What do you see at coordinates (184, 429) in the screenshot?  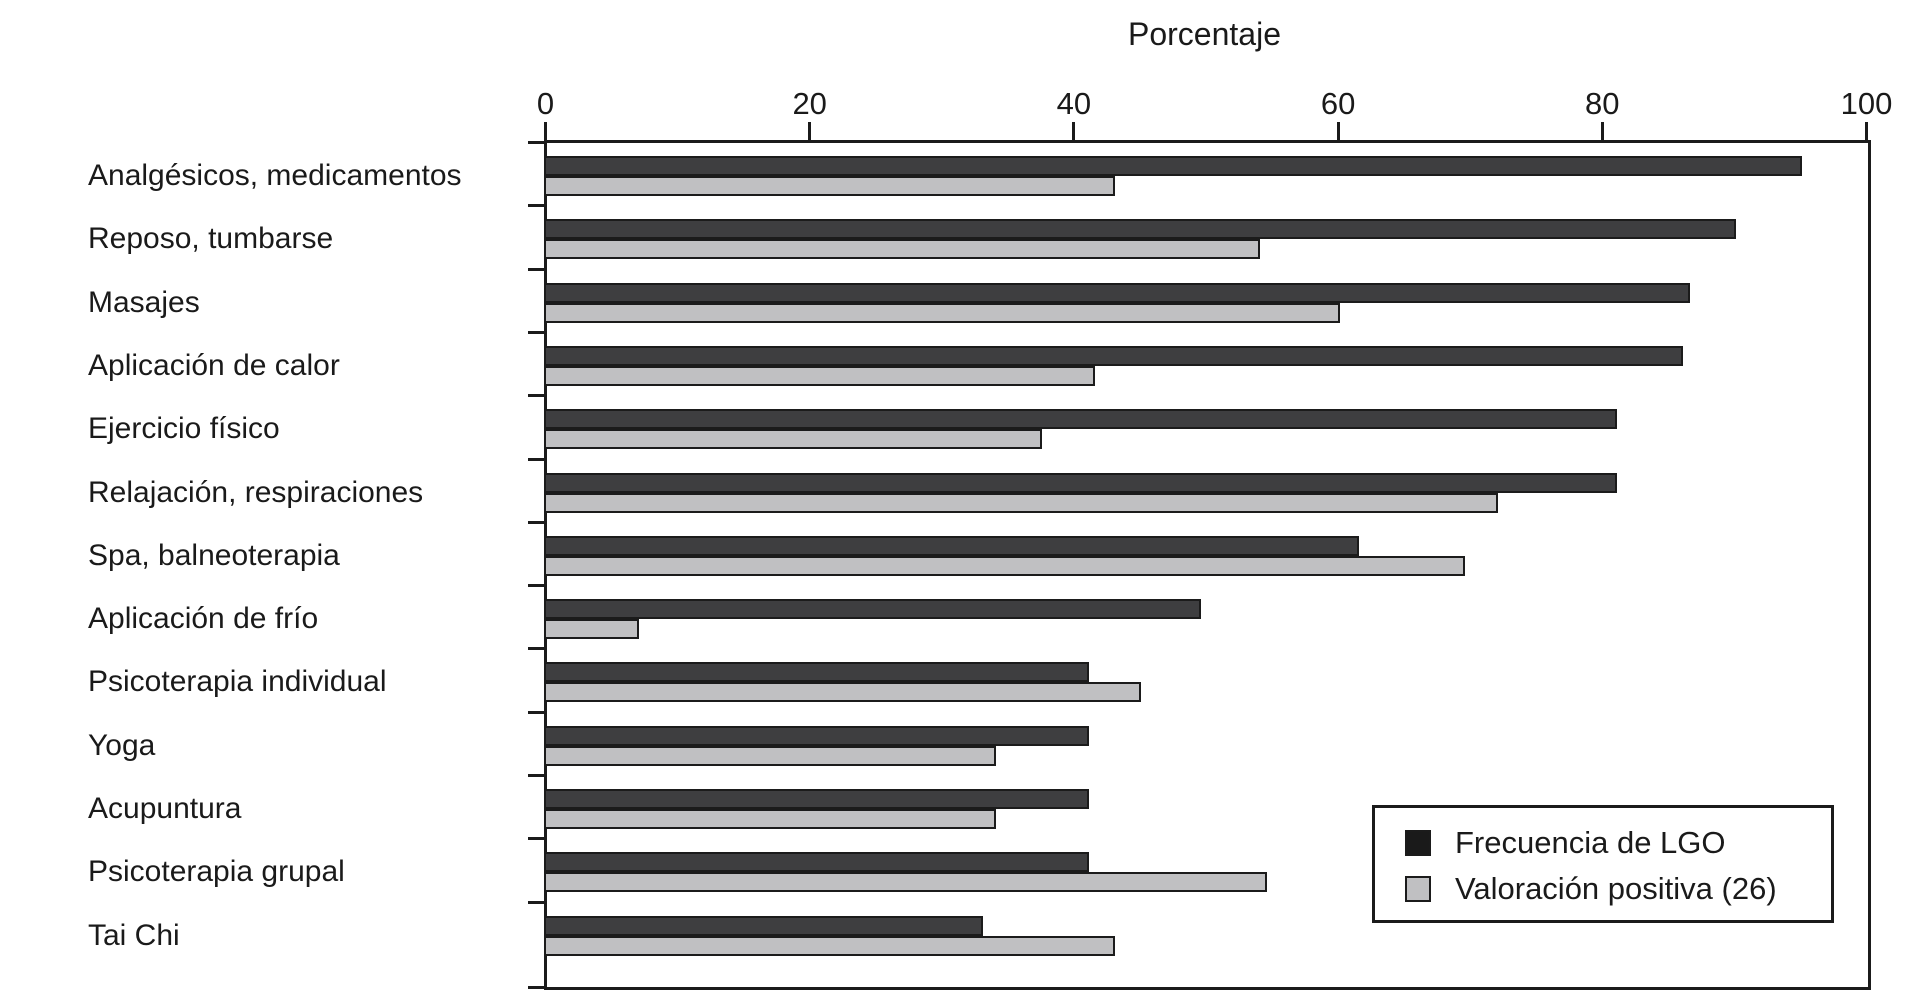 I see `category-label: Ejercicio físico` at bounding box center [184, 429].